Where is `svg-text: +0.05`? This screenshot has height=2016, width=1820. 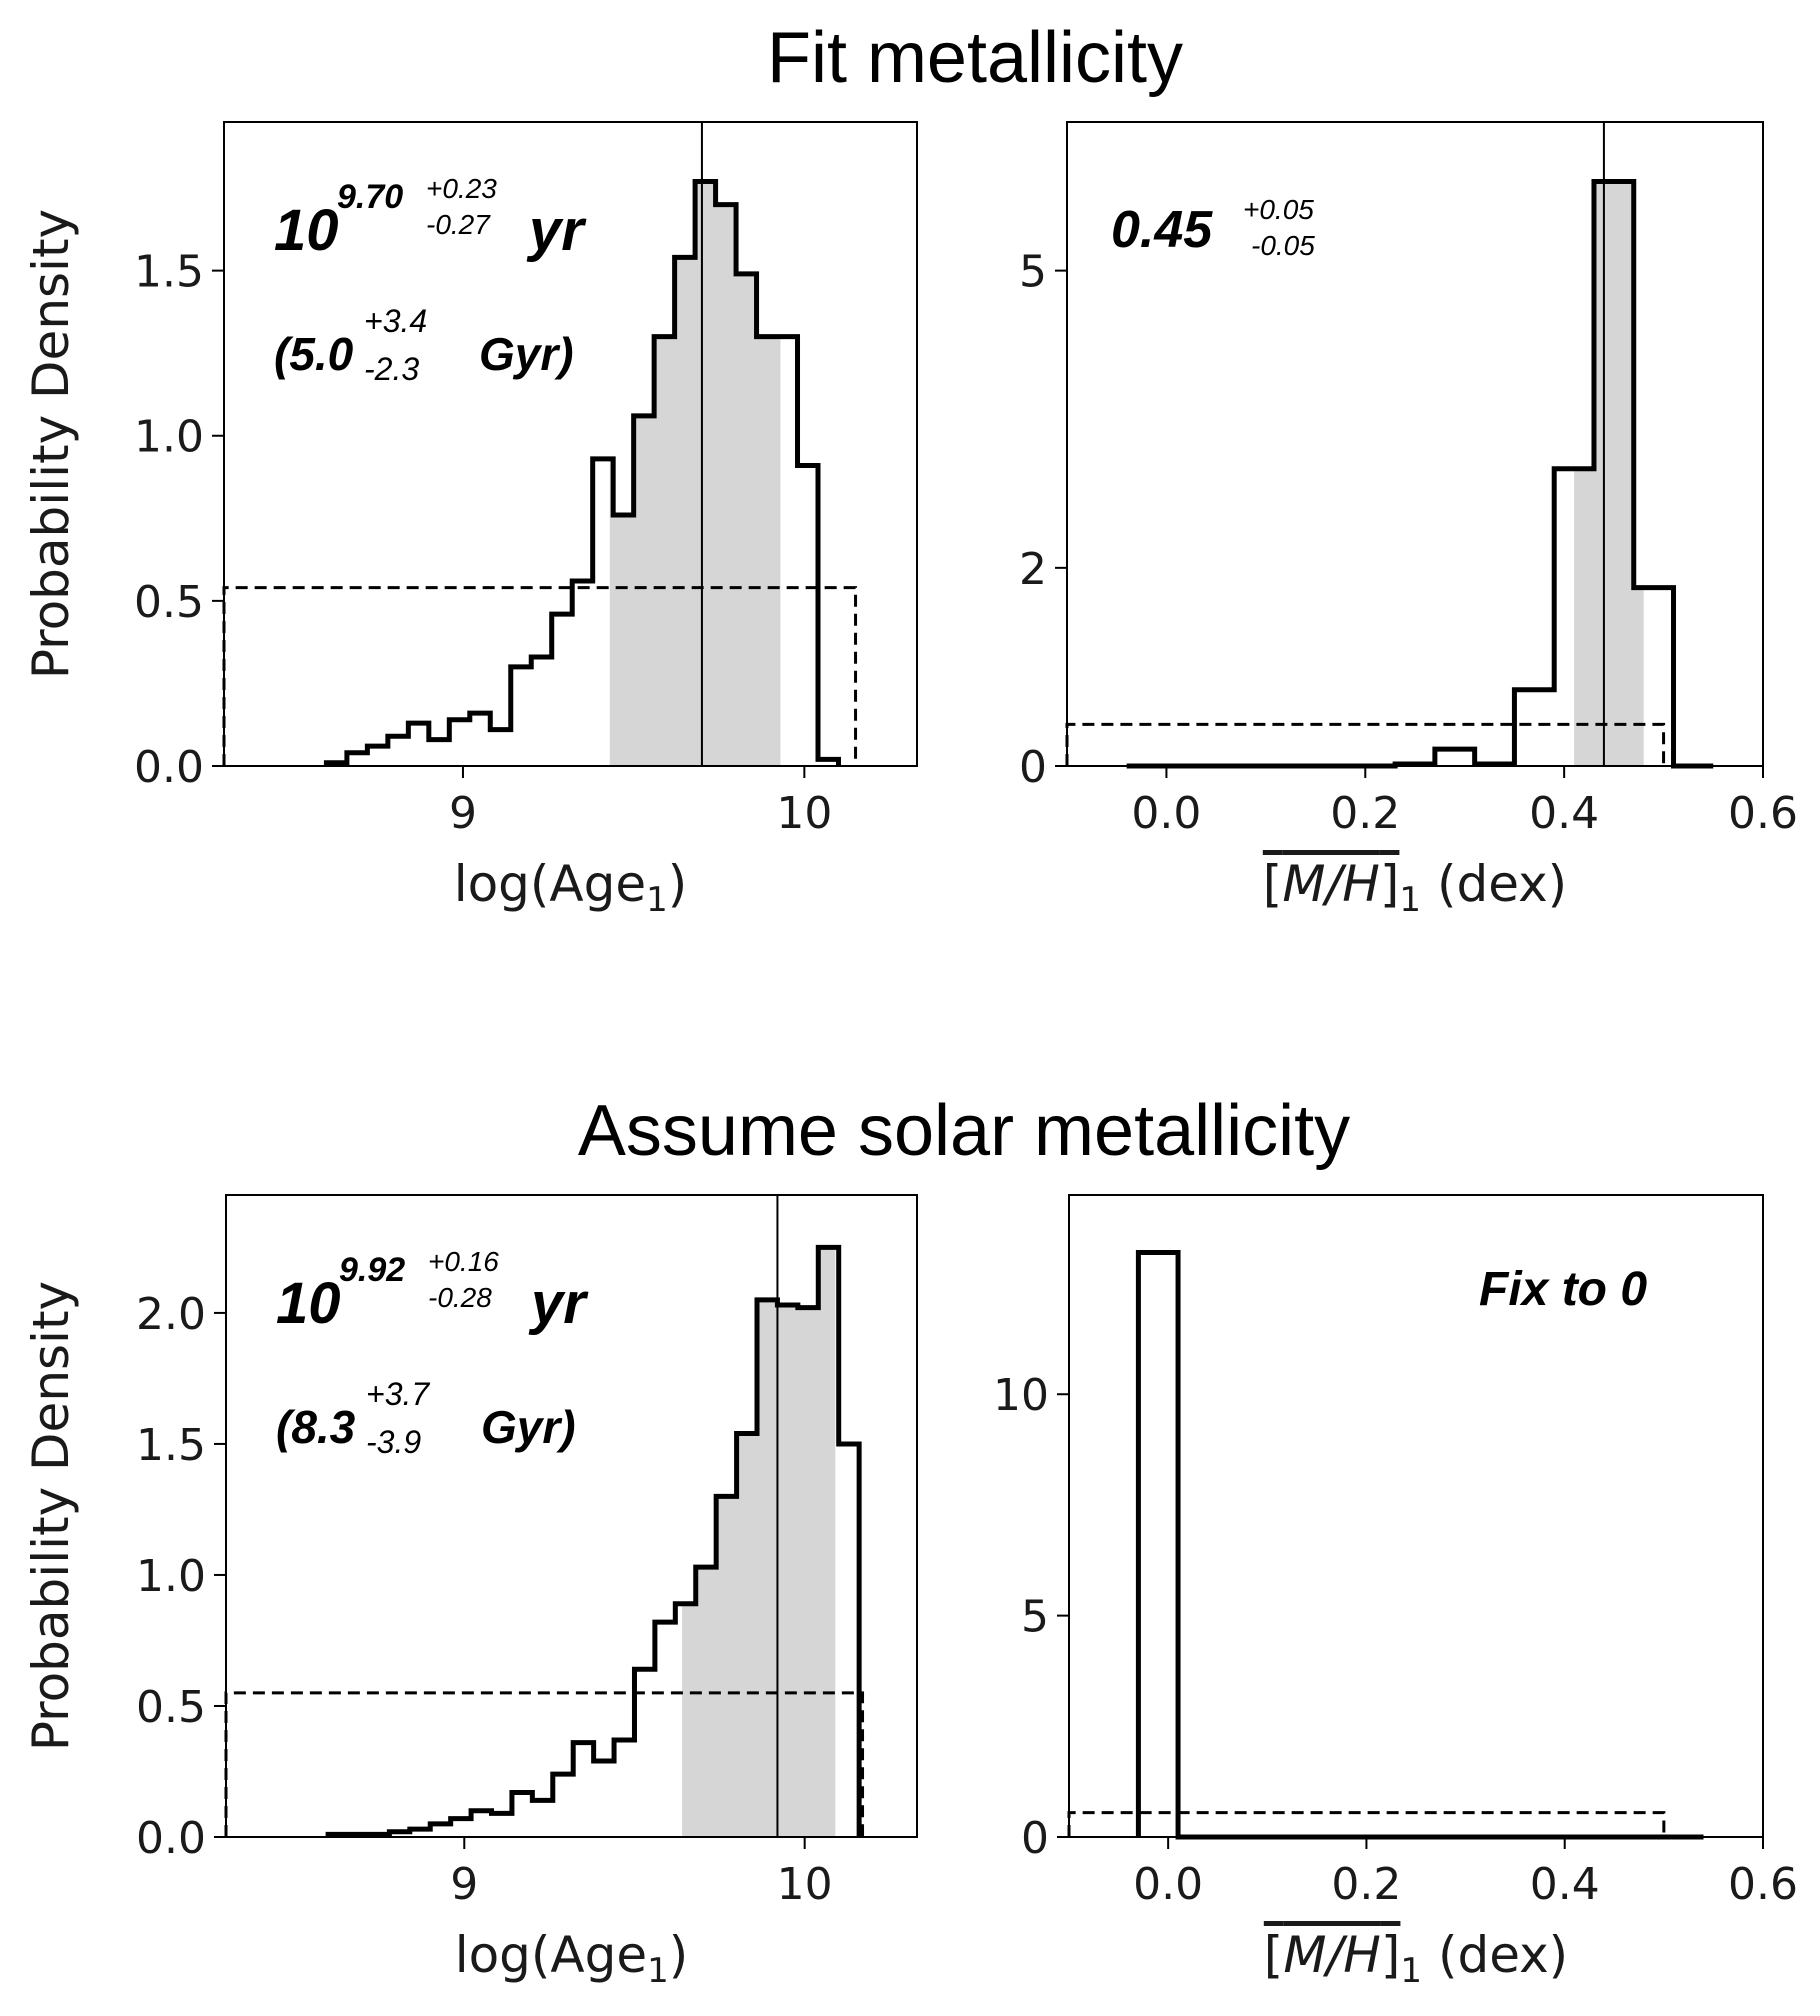 svg-text: +0.05 is located at coordinates (1278, 209).